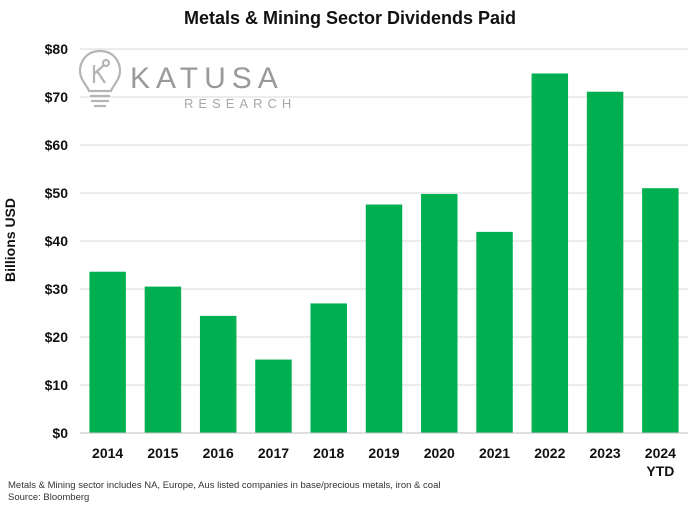  Describe the element at coordinates (57, 241) in the screenshot. I see `y-tick-label: $40` at that location.